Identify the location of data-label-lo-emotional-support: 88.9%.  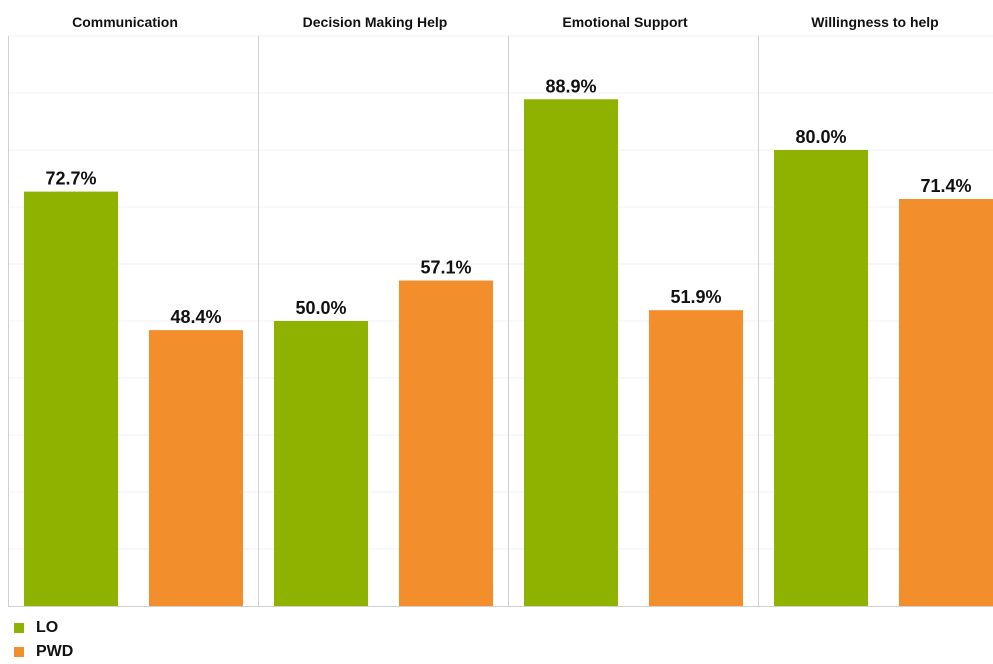
(570, 86).